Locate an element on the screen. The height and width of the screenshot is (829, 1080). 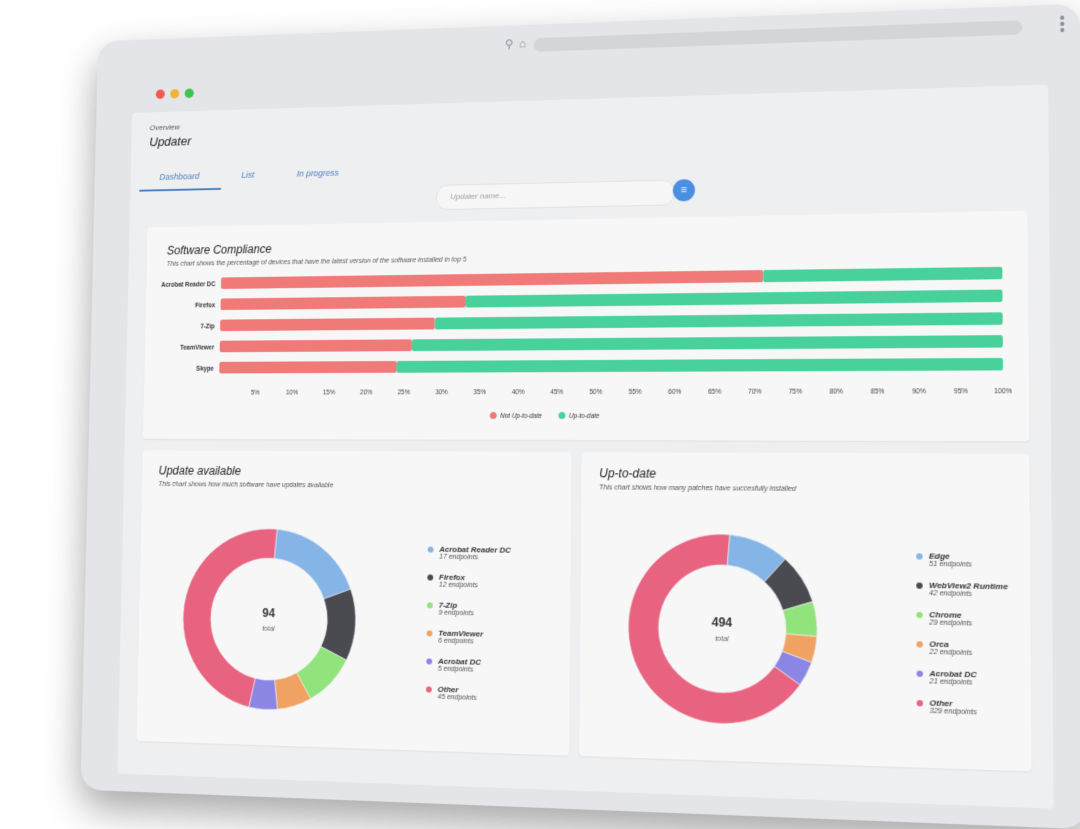
legend-item-count: 12 endpoints is located at coordinates (458, 586).